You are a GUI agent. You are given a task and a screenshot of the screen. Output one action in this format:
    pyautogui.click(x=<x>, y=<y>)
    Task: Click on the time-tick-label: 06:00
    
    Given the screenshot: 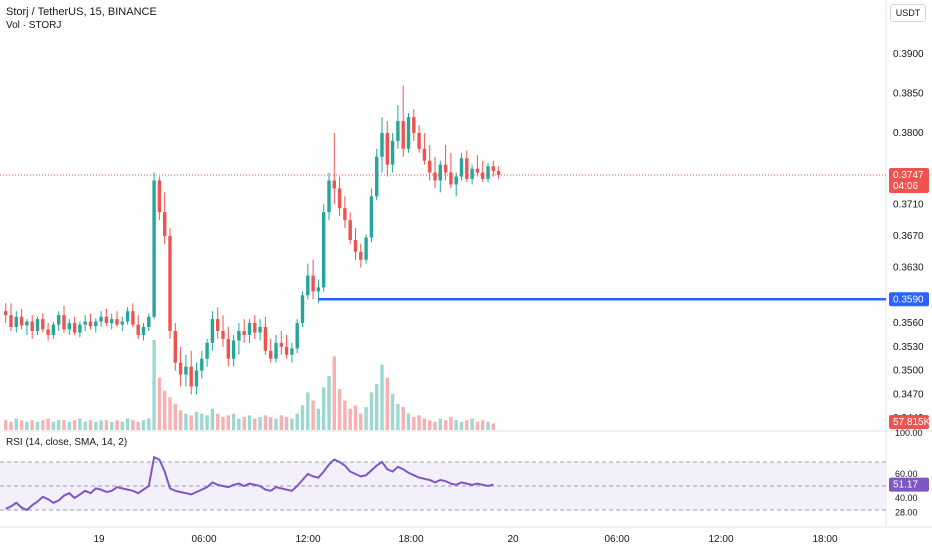 What is the action you would take?
    pyautogui.click(x=616, y=539)
    